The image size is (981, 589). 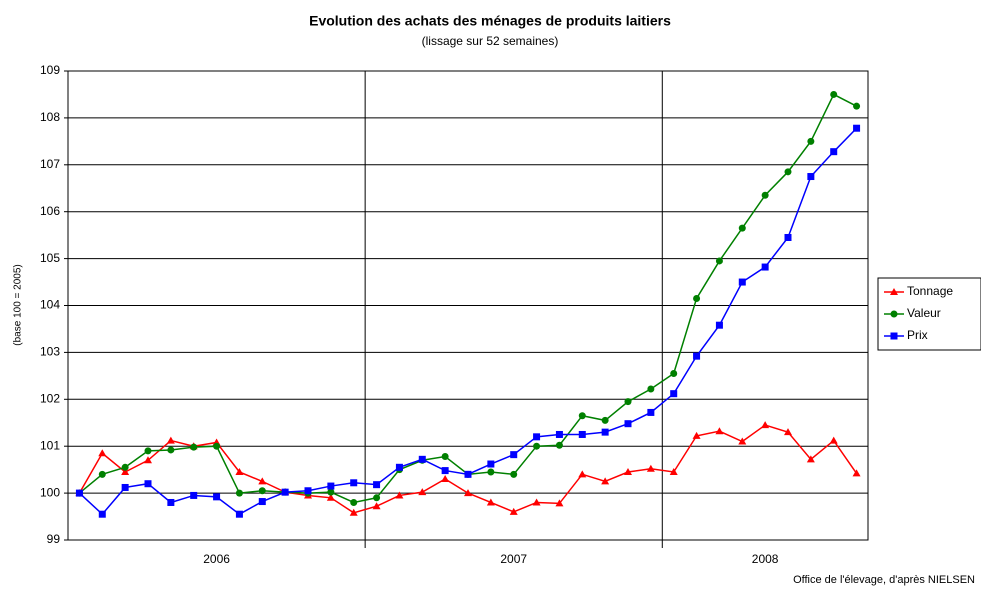 I want to click on y-tick-label: 102, so click(x=50, y=398).